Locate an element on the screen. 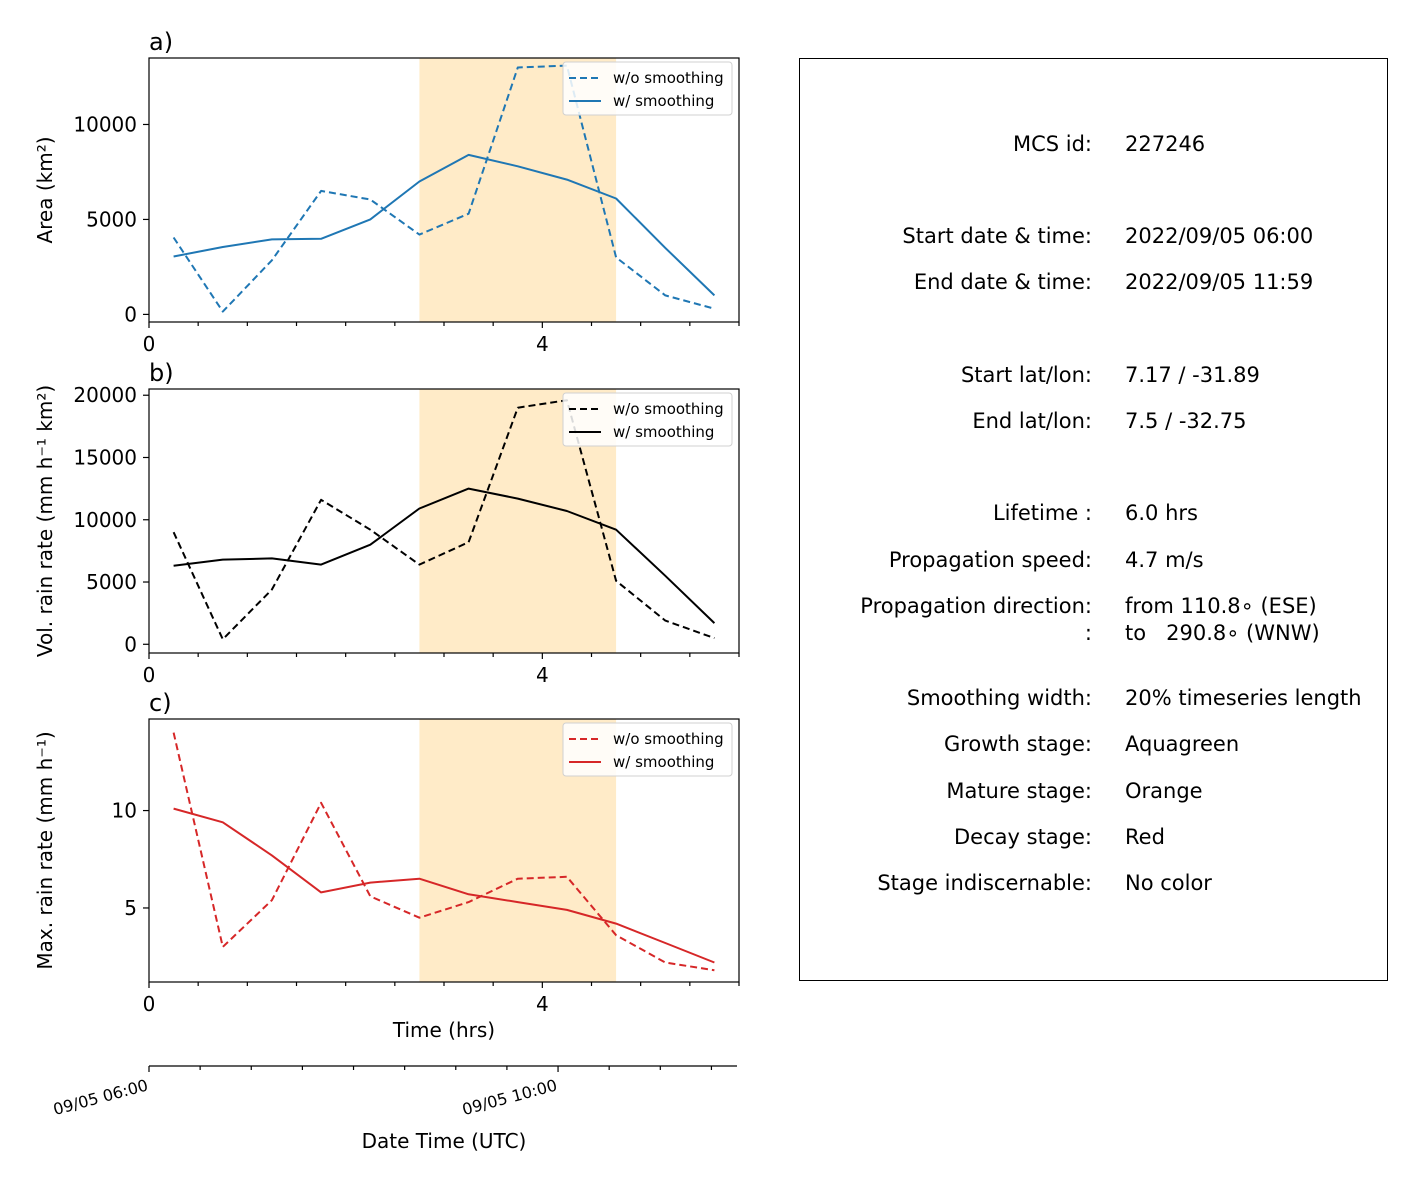 The height and width of the screenshot is (1181, 1419). y-tick-label: 20000 is located at coordinates (105, 395).